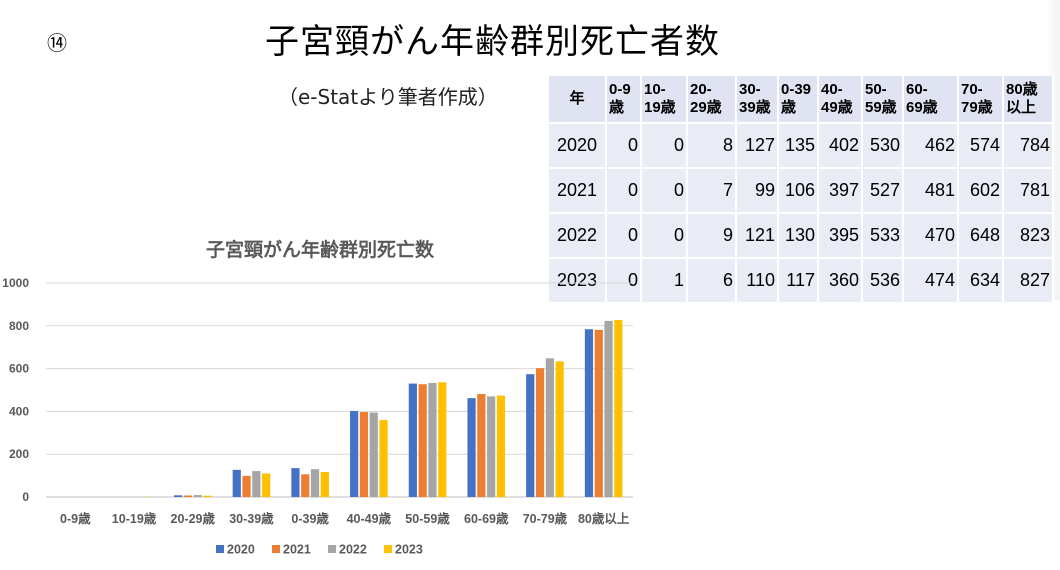  What do you see at coordinates (25, 497) in the screenshot?
I see `y-tick-label: 0` at bounding box center [25, 497].